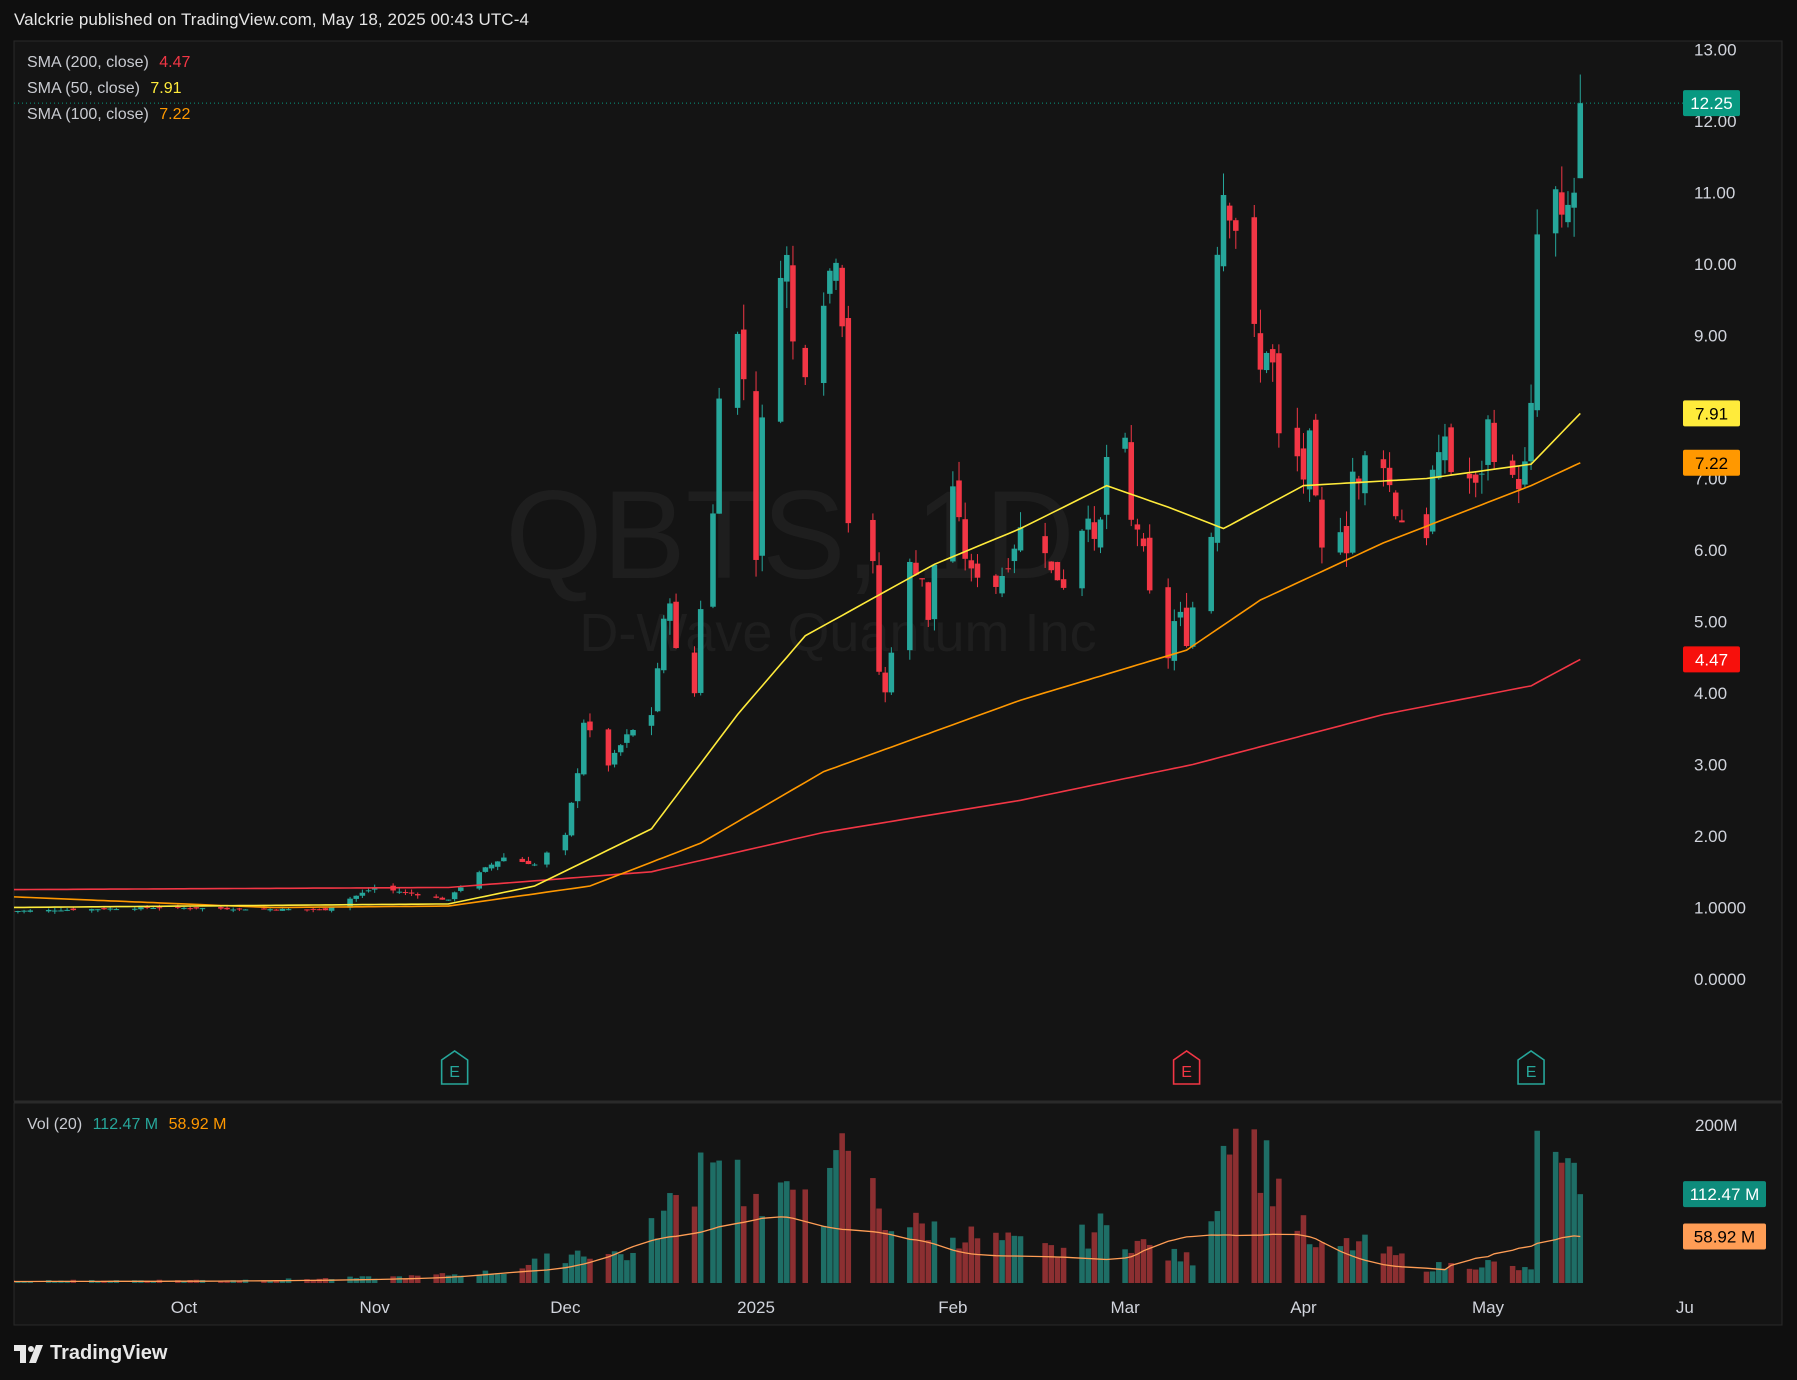  I want to click on time-tick-label: Apr, so click(1303, 1307).